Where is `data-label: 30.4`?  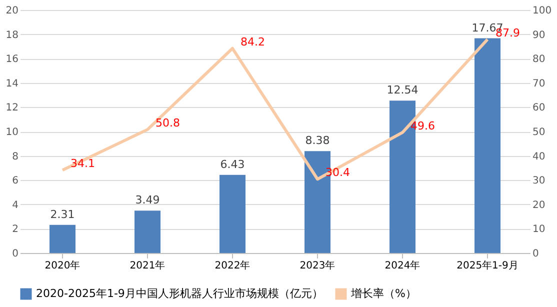 data-label: 30.4 is located at coordinates (338, 173).